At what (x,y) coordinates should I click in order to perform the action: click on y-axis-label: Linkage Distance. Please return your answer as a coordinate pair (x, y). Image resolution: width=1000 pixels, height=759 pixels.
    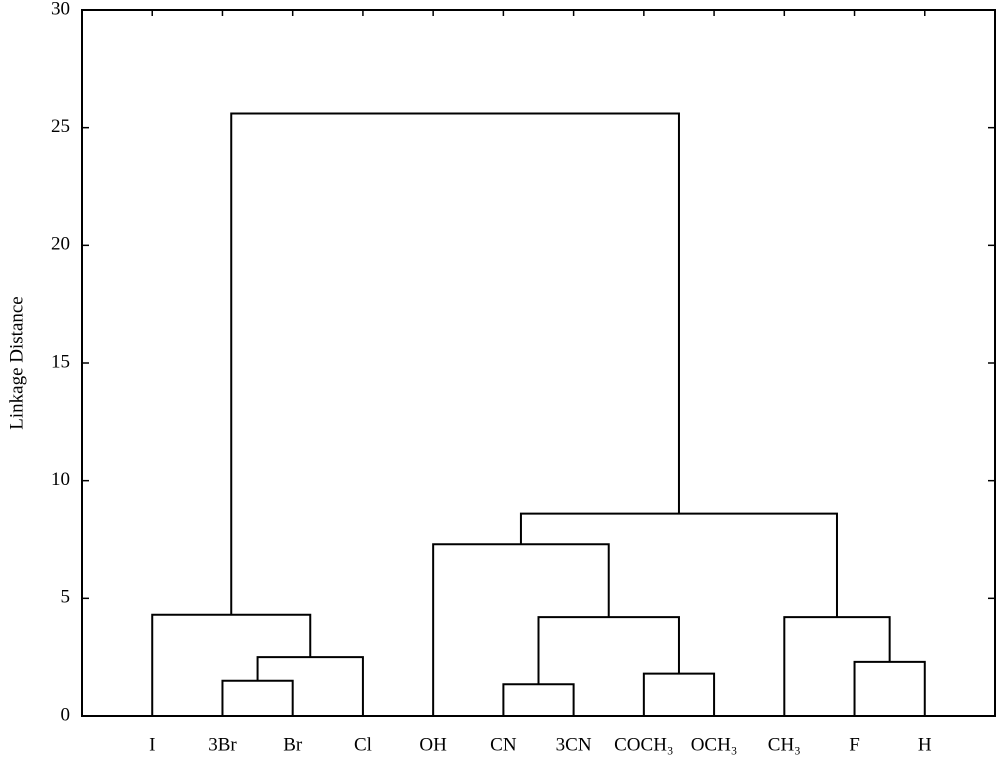
    Looking at the image, I should click on (16, 362).